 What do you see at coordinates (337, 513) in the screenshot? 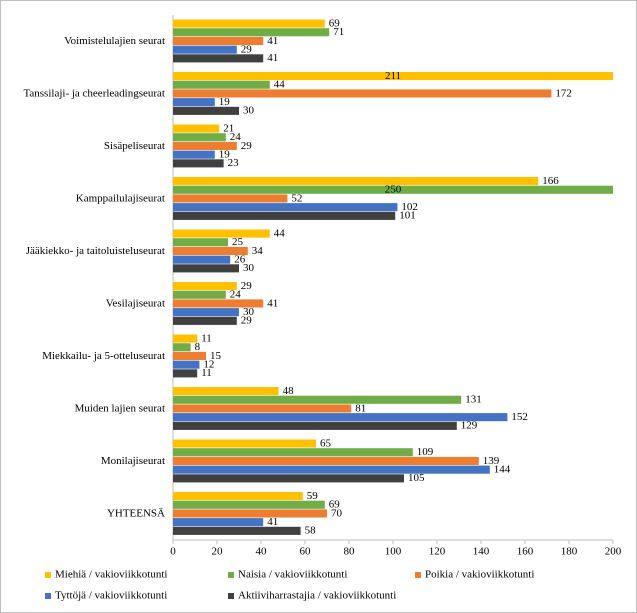
I see `value-label: 70` at bounding box center [337, 513].